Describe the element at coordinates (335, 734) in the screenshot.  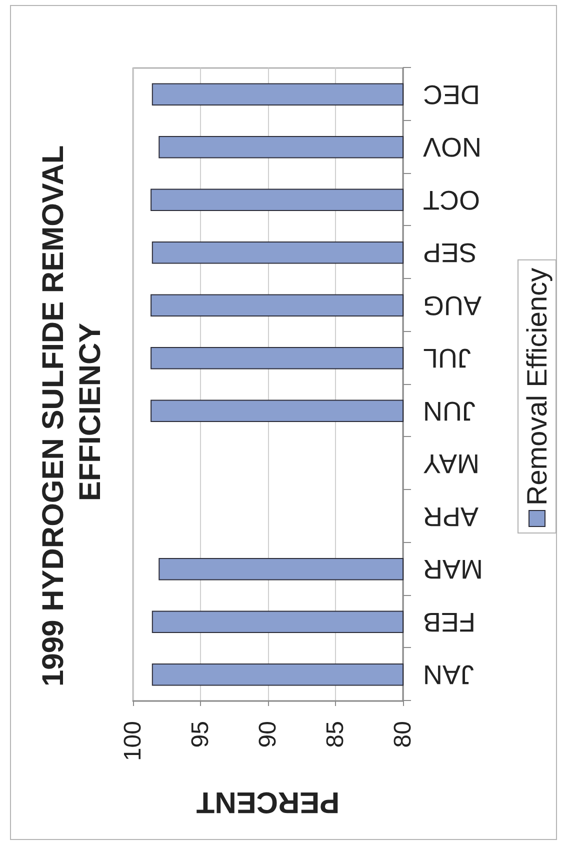
I see `x-tick-label: 85` at that location.